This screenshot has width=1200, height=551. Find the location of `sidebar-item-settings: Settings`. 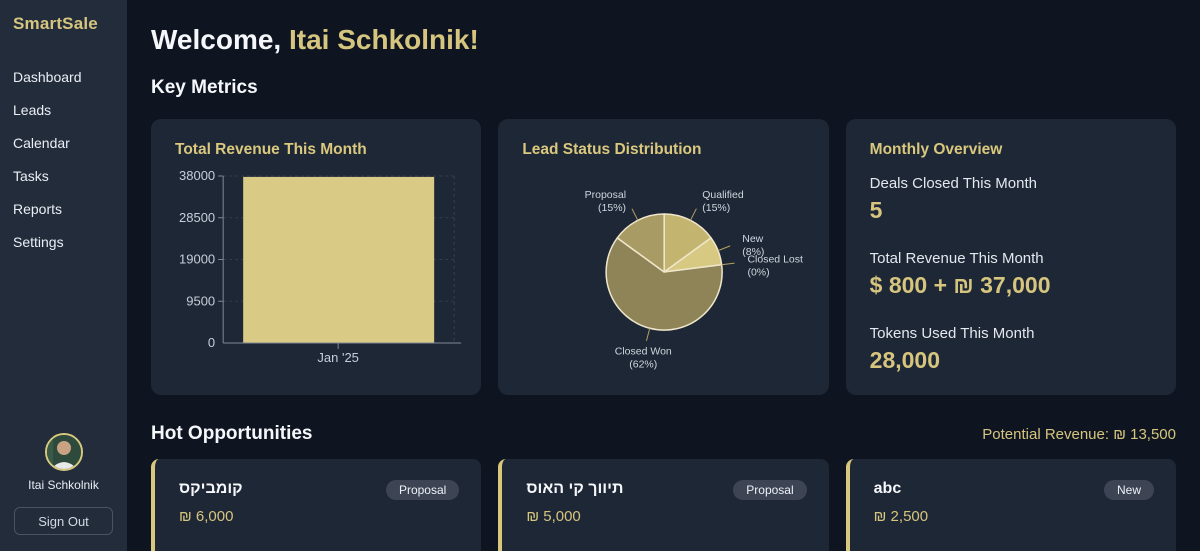

sidebar-item-settings: Settings is located at coordinates (38, 242).